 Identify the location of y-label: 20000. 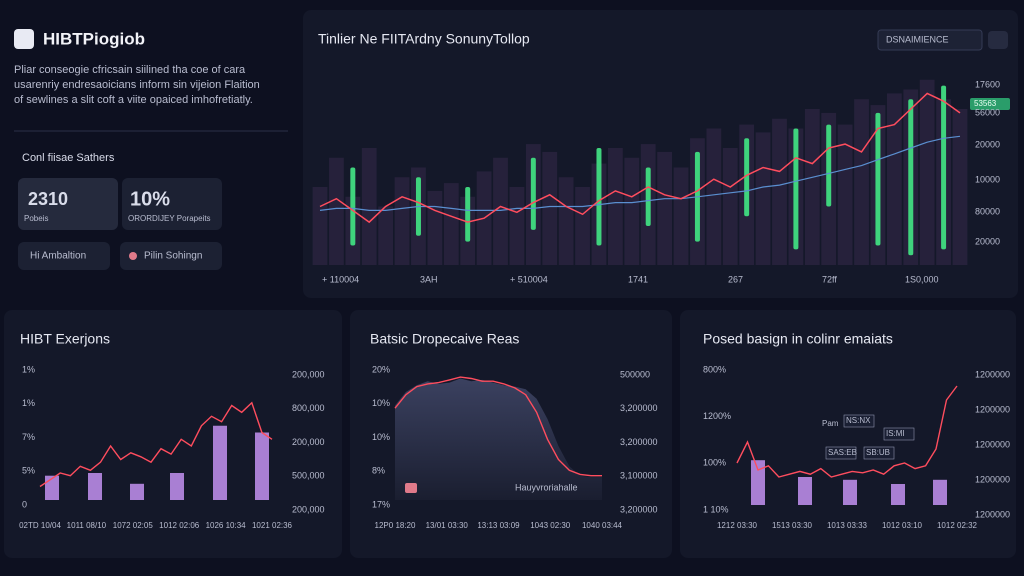
(987, 144).